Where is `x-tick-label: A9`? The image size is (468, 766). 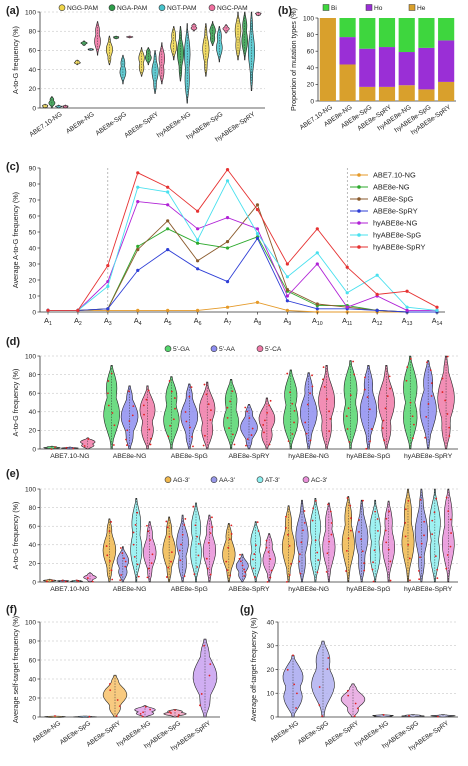
x-tick-label: A9 is located at coordinates (288, 321).